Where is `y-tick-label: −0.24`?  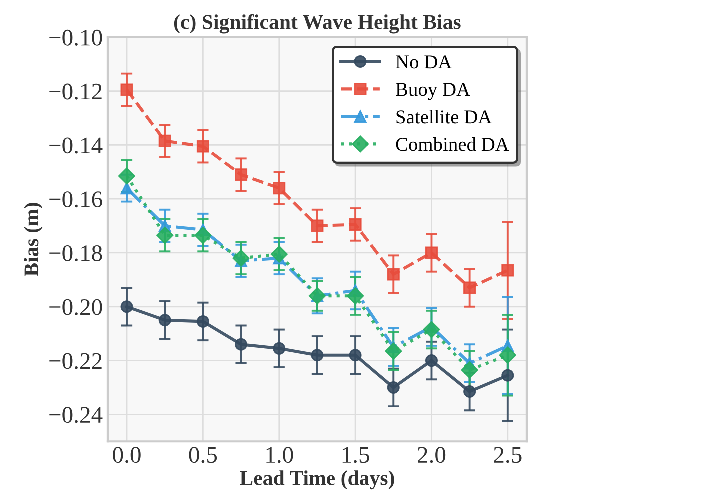
y-tick-label: −0.24 is located at coordinates (76, 415).